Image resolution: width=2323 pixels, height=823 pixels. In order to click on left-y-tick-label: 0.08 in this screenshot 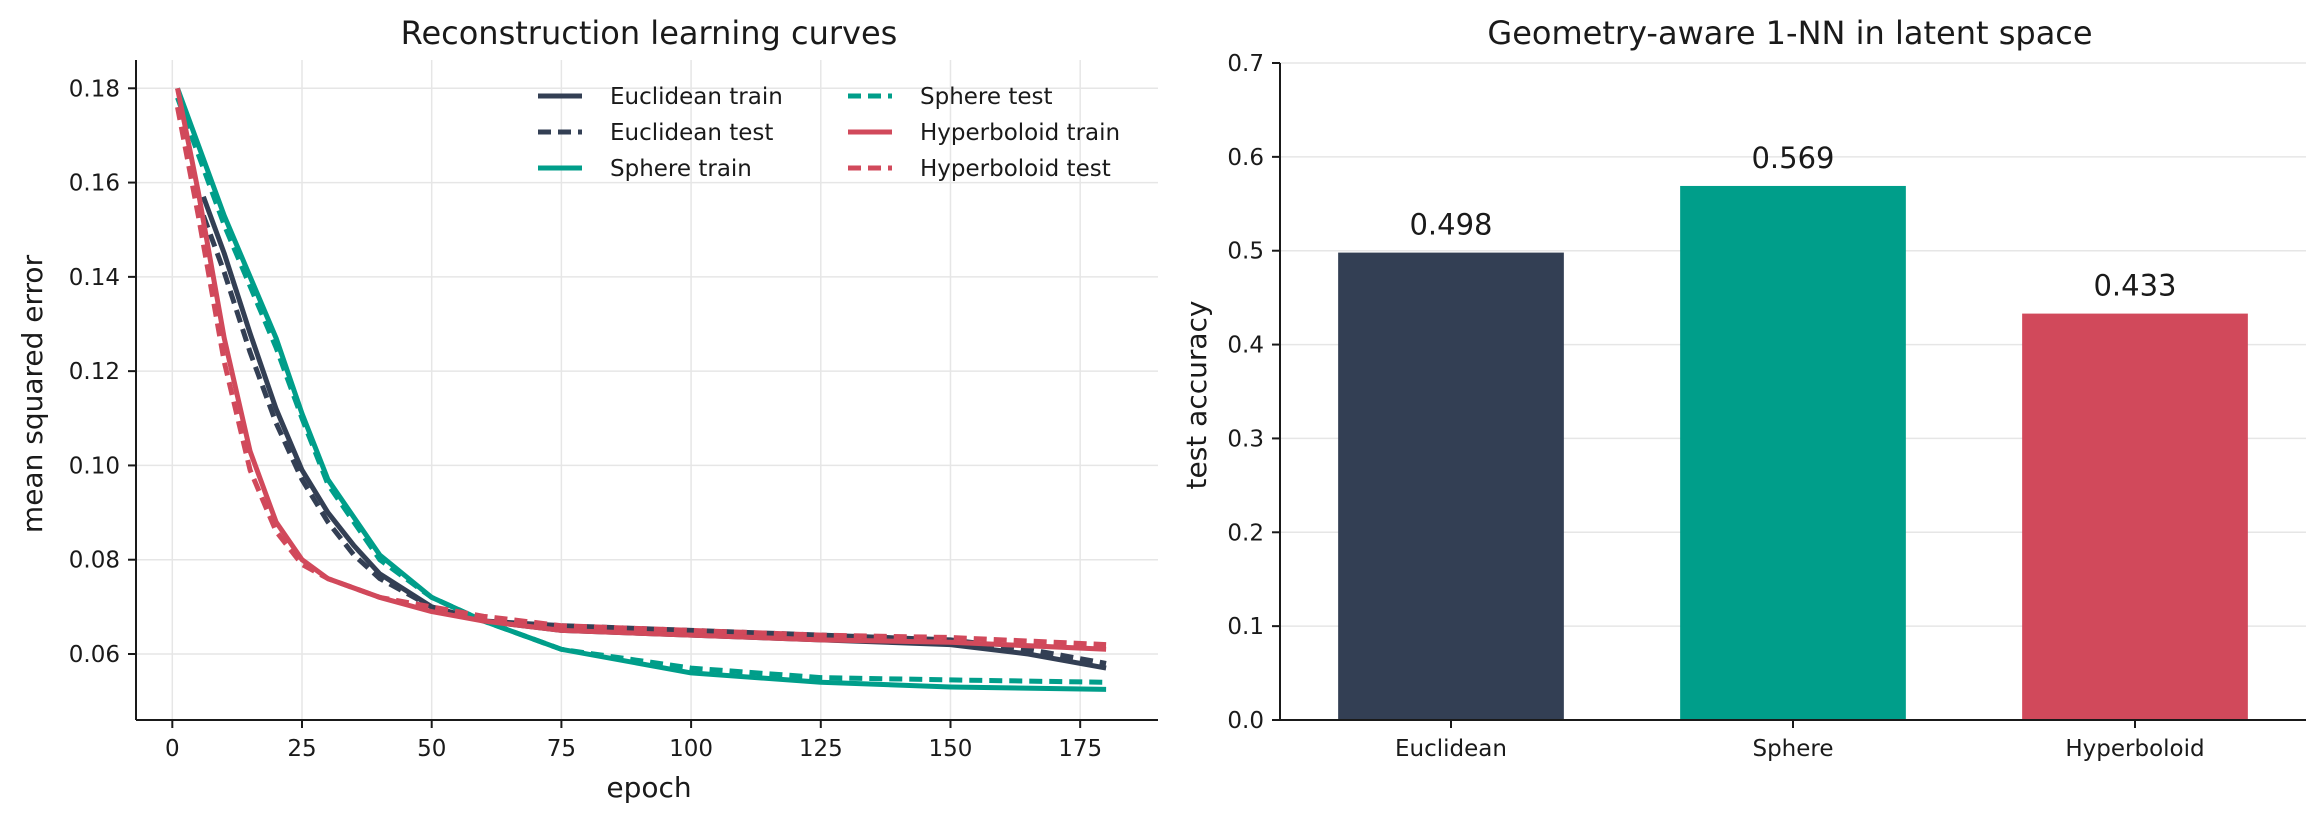, I will do `click(94, 561)`.